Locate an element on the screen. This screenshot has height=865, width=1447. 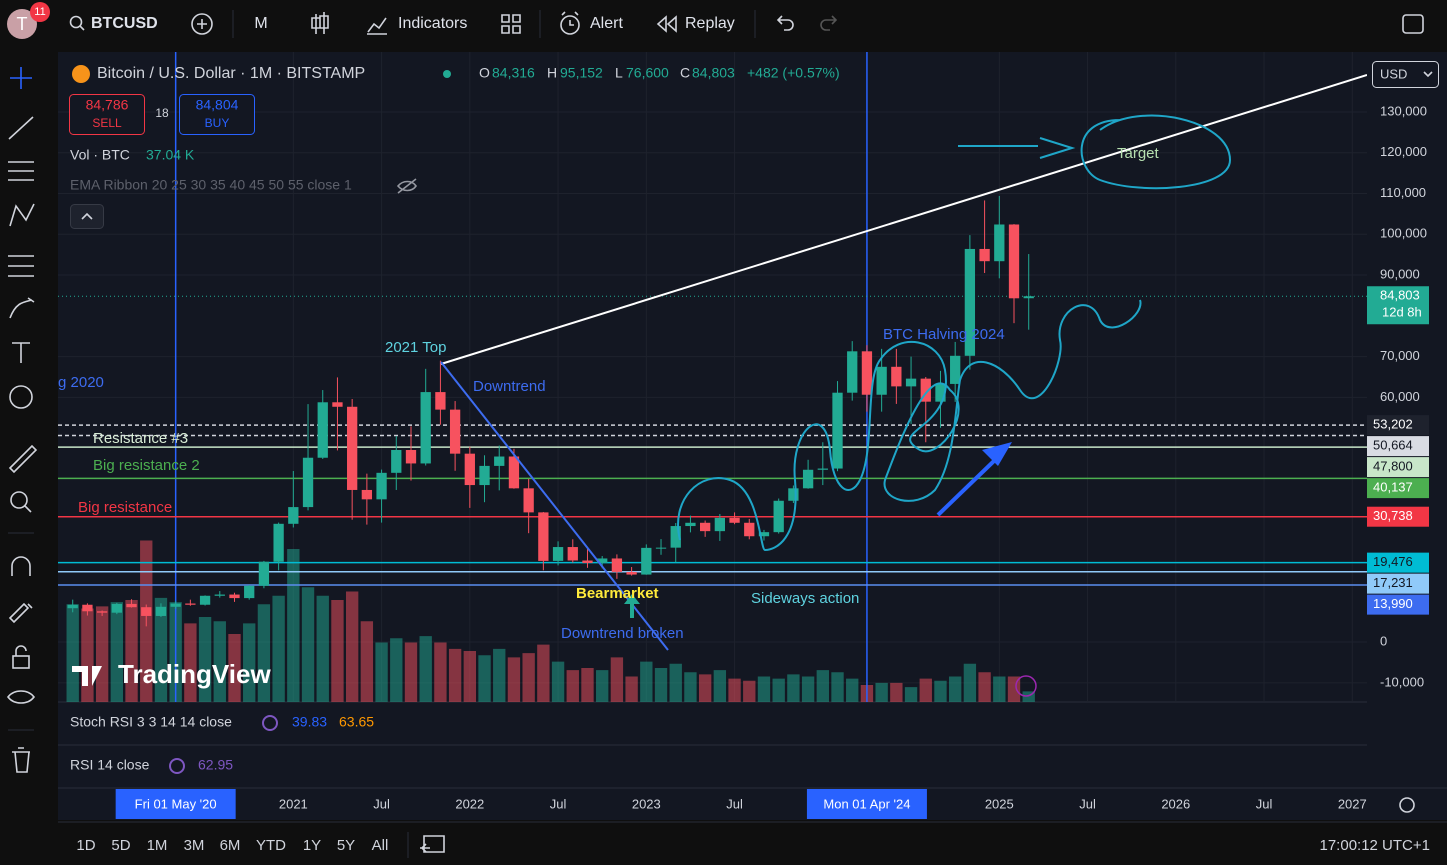
volume-value: 37.04 K is located at coordinates (170, 155).